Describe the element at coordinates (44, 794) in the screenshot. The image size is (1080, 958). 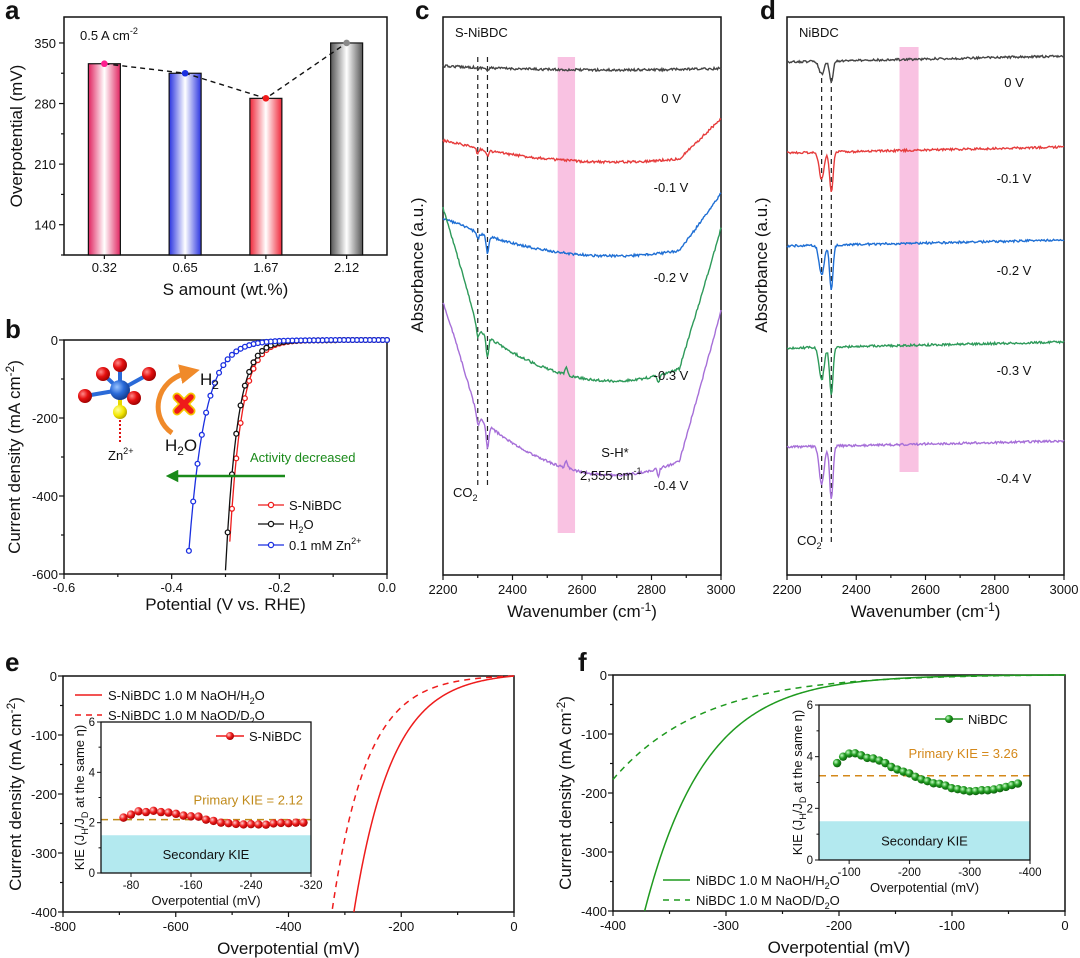
I see `y-tick-label: -200` at that location.